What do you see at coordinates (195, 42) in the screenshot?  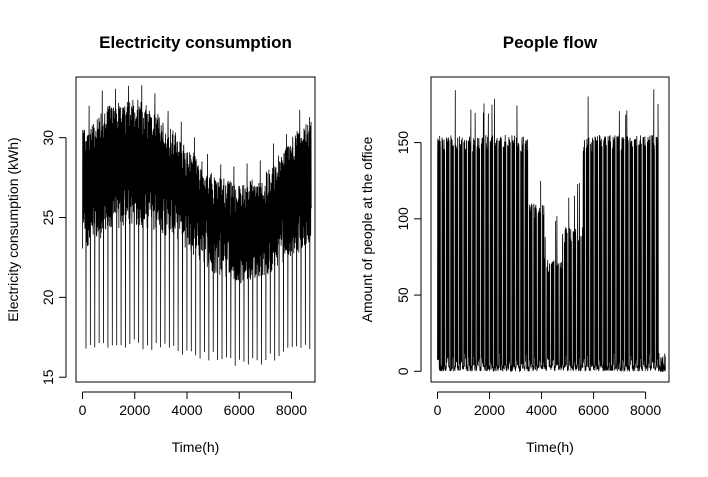 I see `chart-title-electricity: Electricity consumption` at bounding box center [195, 42].